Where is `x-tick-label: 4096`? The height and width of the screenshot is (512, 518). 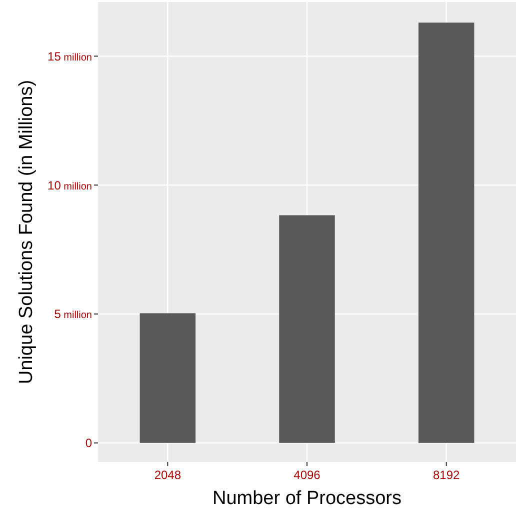 x-tick-label: 4096 is located at coordinates (307, 475).